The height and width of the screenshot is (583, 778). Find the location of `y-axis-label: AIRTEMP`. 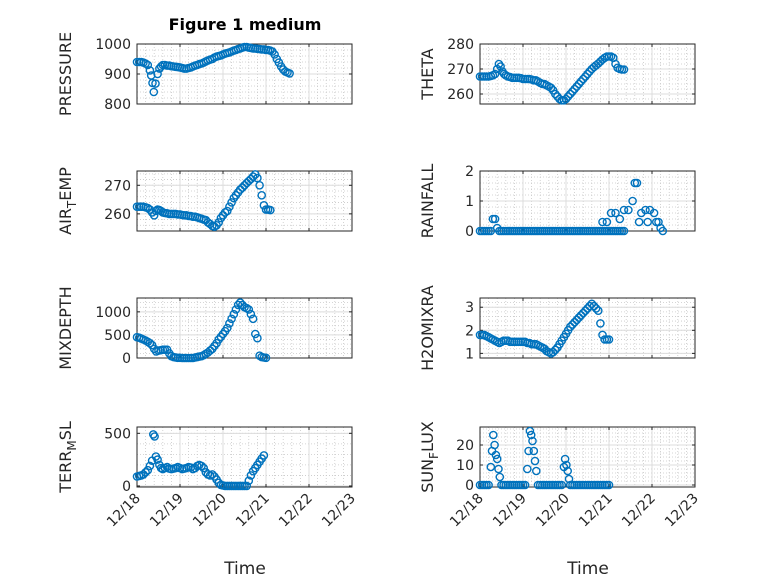

y-axis-label: AIRTEMP is located at coordinates (67, 201).